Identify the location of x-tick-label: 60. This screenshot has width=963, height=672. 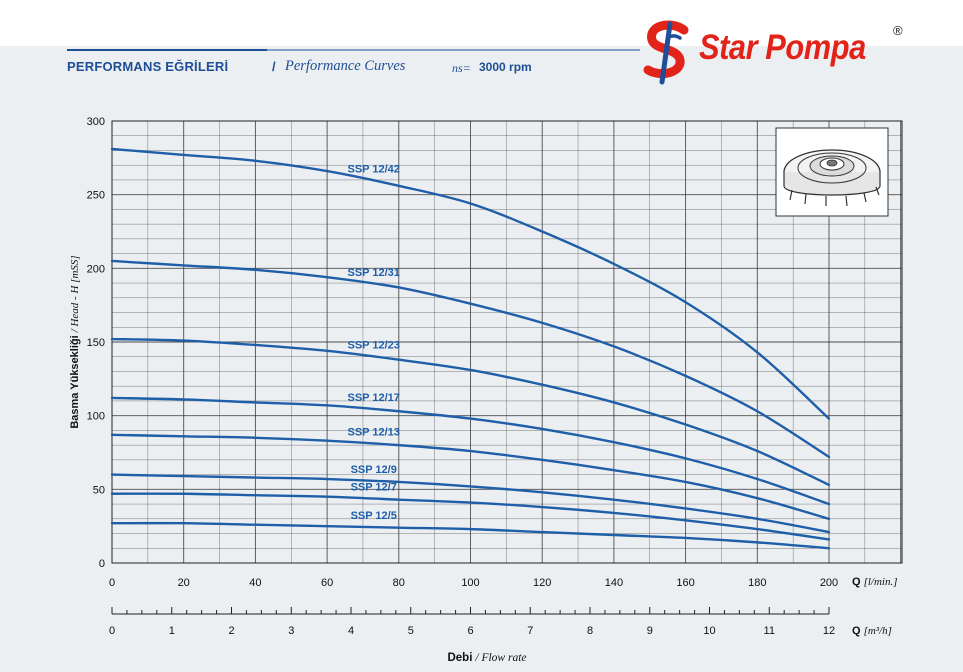
(327, 583).